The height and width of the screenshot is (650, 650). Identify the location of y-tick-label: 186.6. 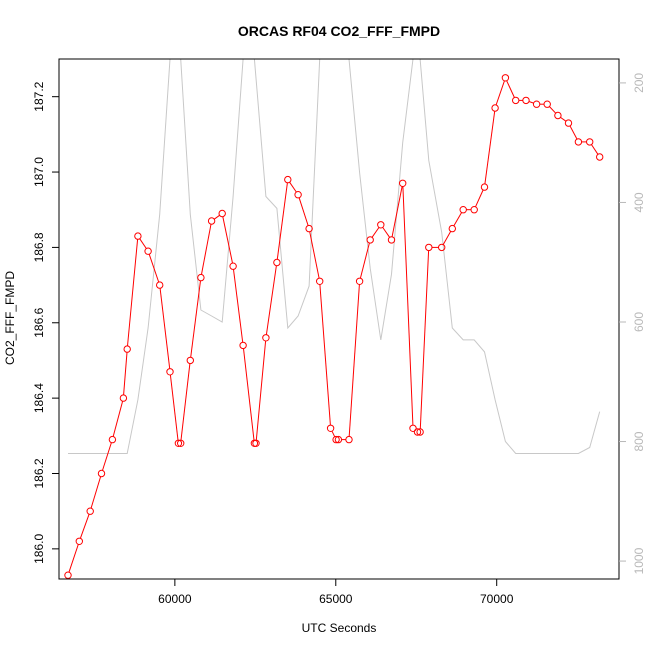
(39, 322).